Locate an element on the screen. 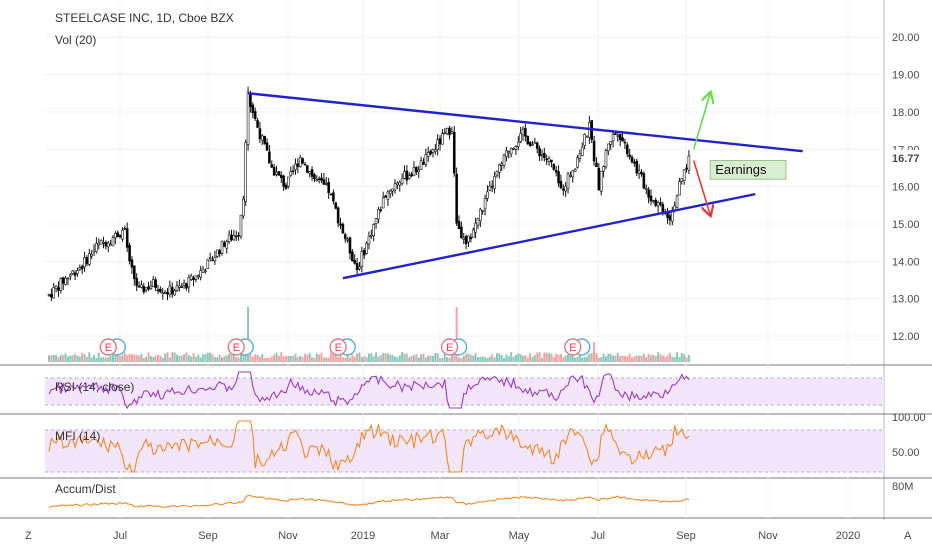 This screenshot has width=932, height=550. mfi-tick: 50.00 is located at coordinates (906, 453).